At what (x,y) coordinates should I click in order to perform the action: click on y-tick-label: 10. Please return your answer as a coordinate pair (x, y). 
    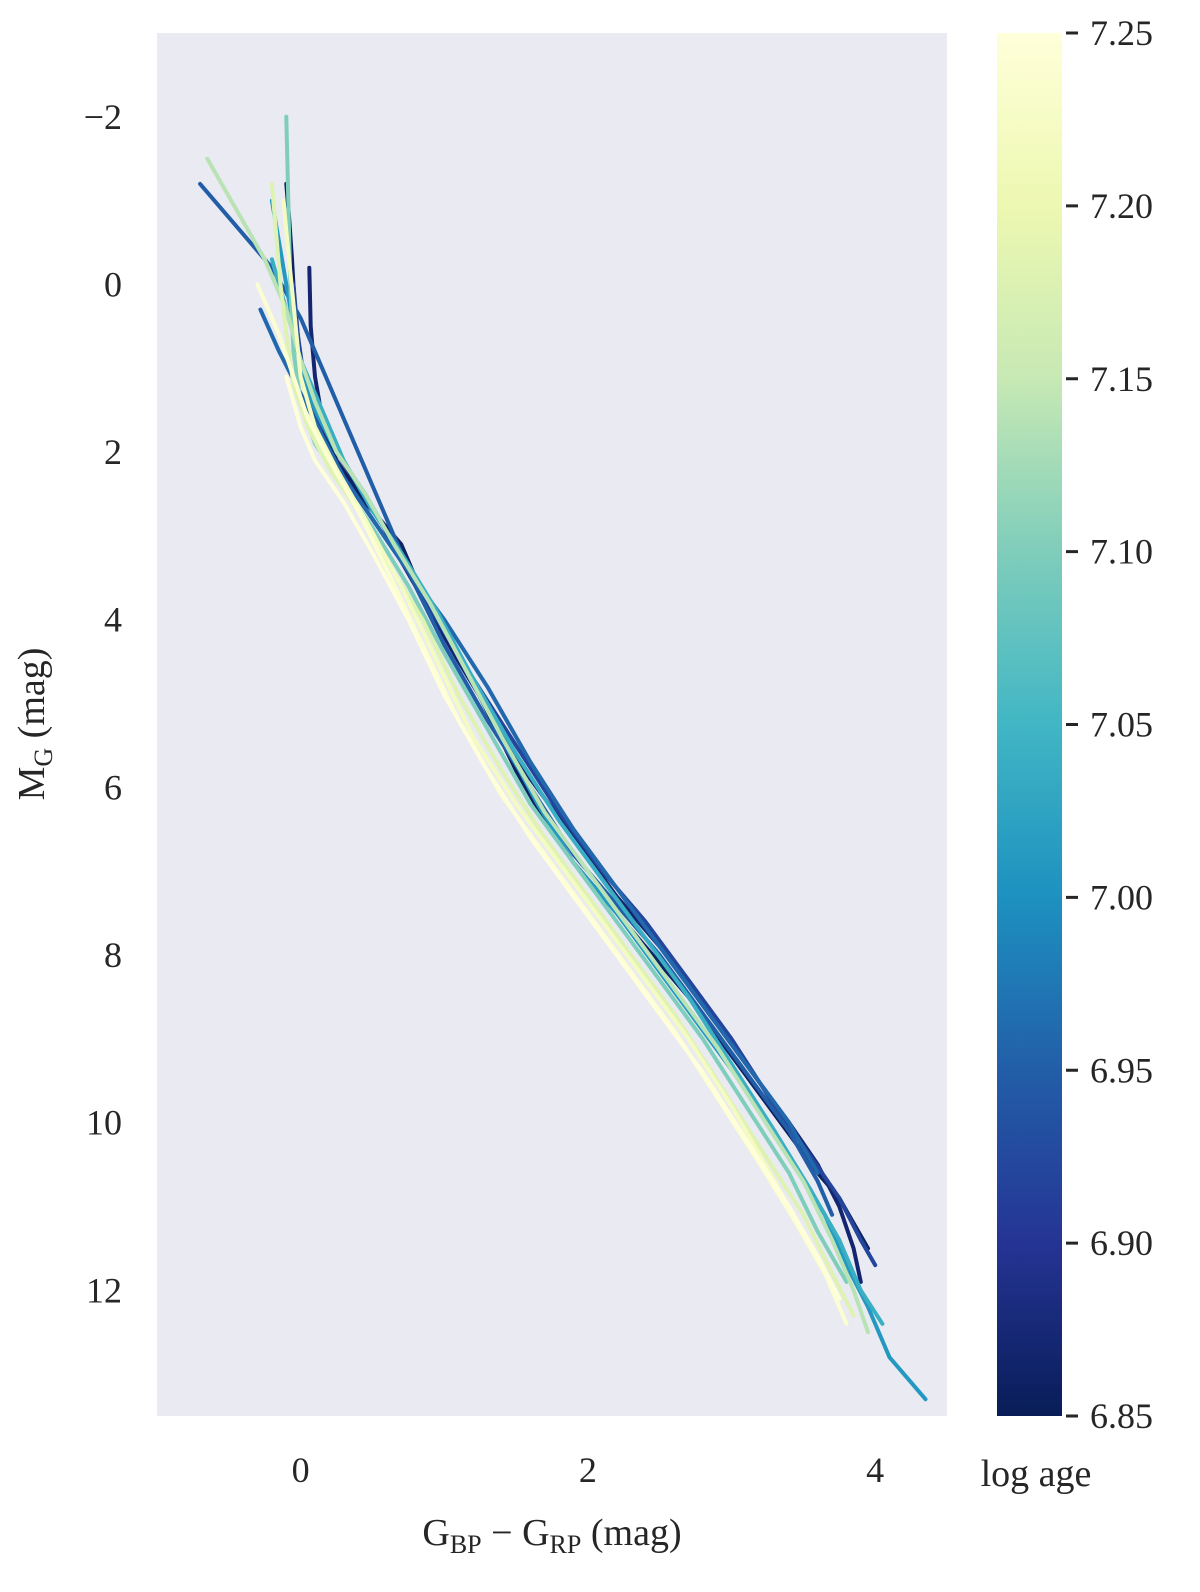
    Looking at the image, I should click on (104, 1123).